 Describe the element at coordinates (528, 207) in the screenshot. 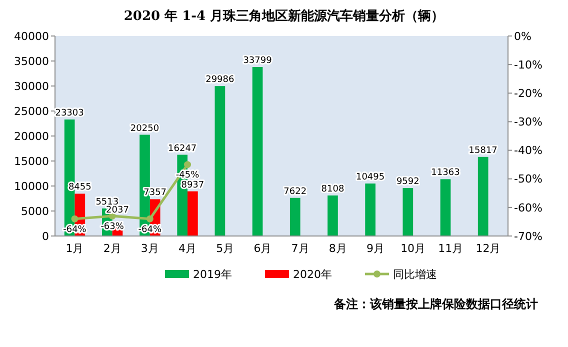

I see `y2-tick-label: -60%` at that location.